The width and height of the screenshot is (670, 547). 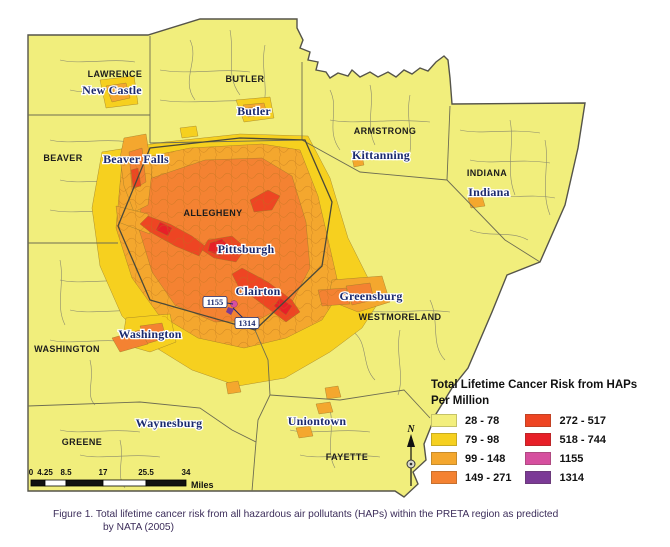 What do you see at coordinates (534, 385) in the screenshot?
I see `legend-title: Total Lifetime Cancer Risk from HAPs` at bounding box center [534, 385].